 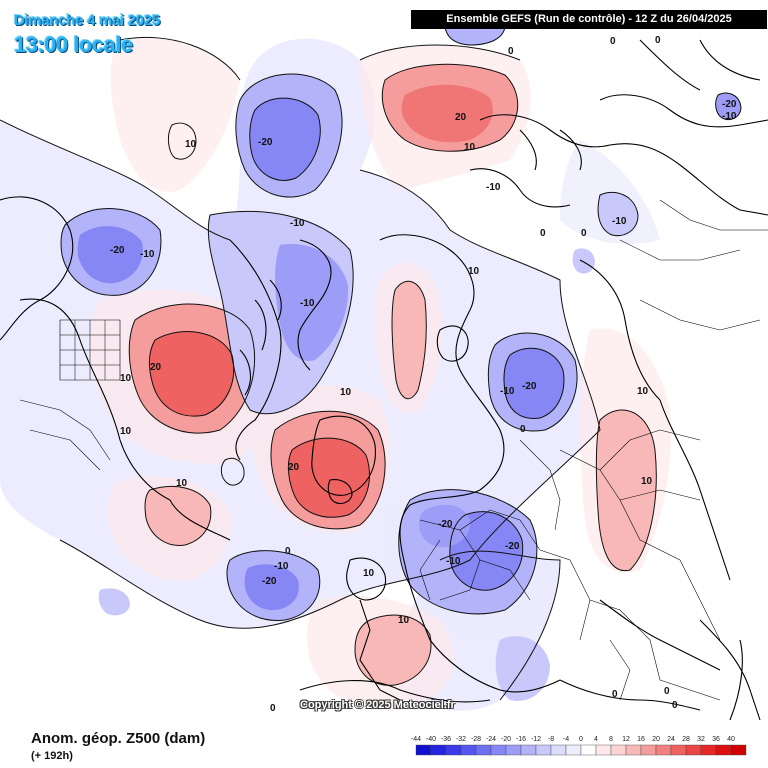 What do you see at coordinates (431, 739) in the screenshot?
I see `legend-tick-label: -40` at bounding box center [431, 739].